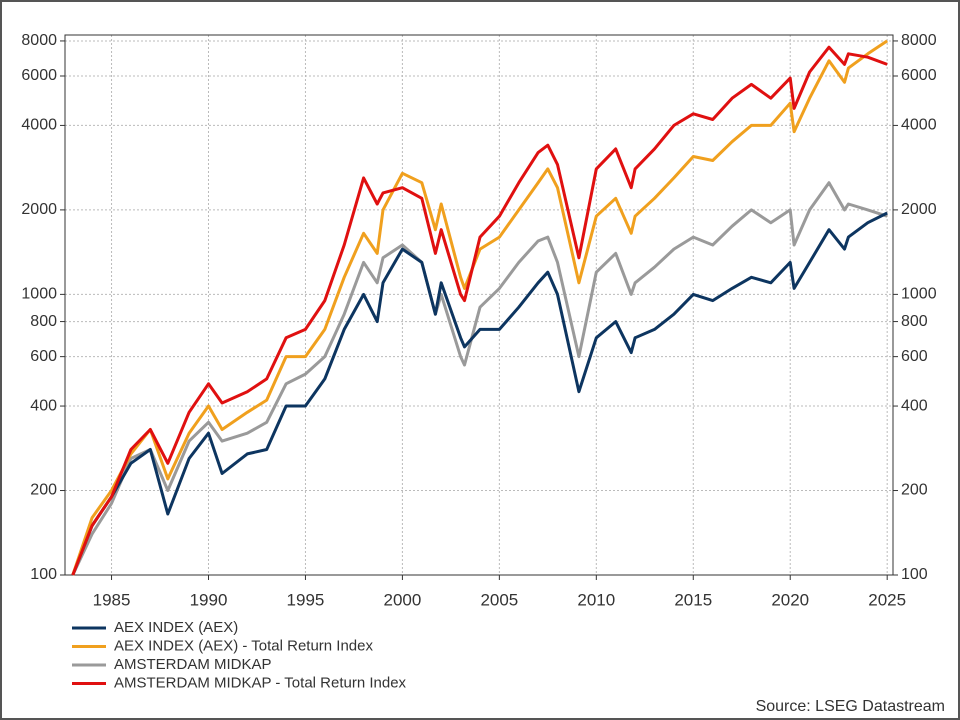 Image resolution: width=960 pixels, height=720 pixels. What do you see at coordinates (693, 599) in the screenshot?
I see `x-tick-label: 2015` at bounding box center [693, 599].